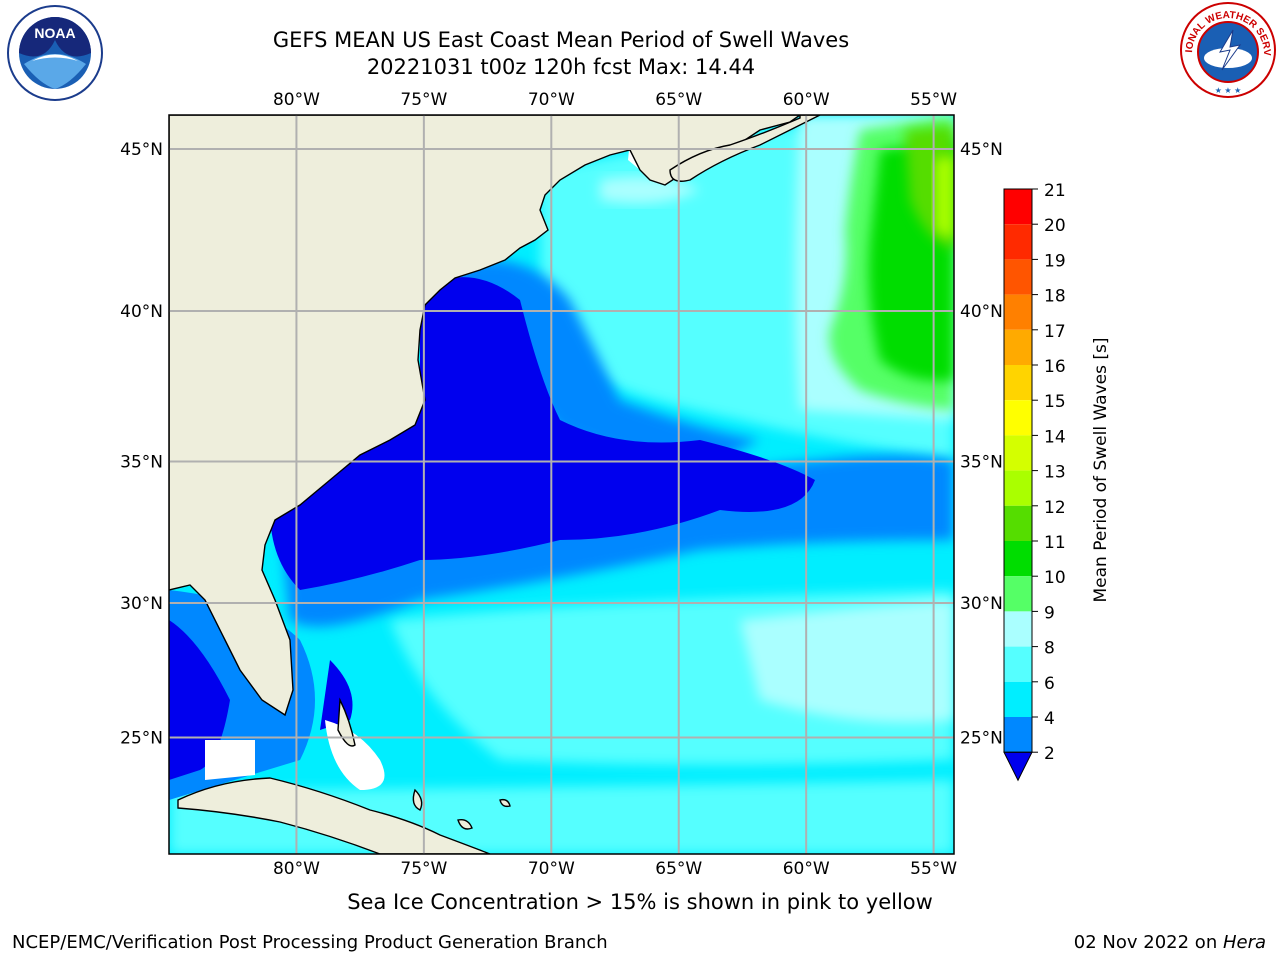  What do you see at coordinates (1055, 543) in the screenshot?
I see `colorbar-tick-label: 11` at bounding box center [1055, 543].